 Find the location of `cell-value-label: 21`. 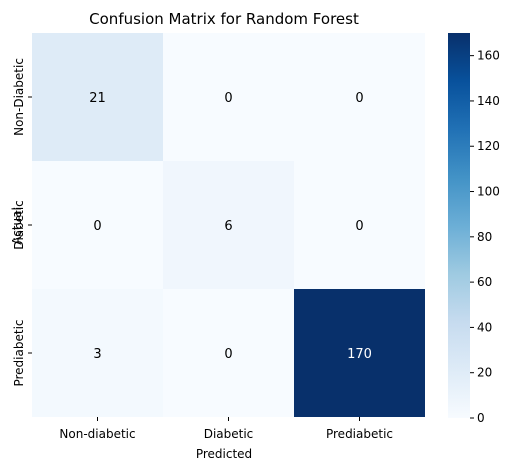

cell-value-label: 21 is located at coordinates (97, 98).